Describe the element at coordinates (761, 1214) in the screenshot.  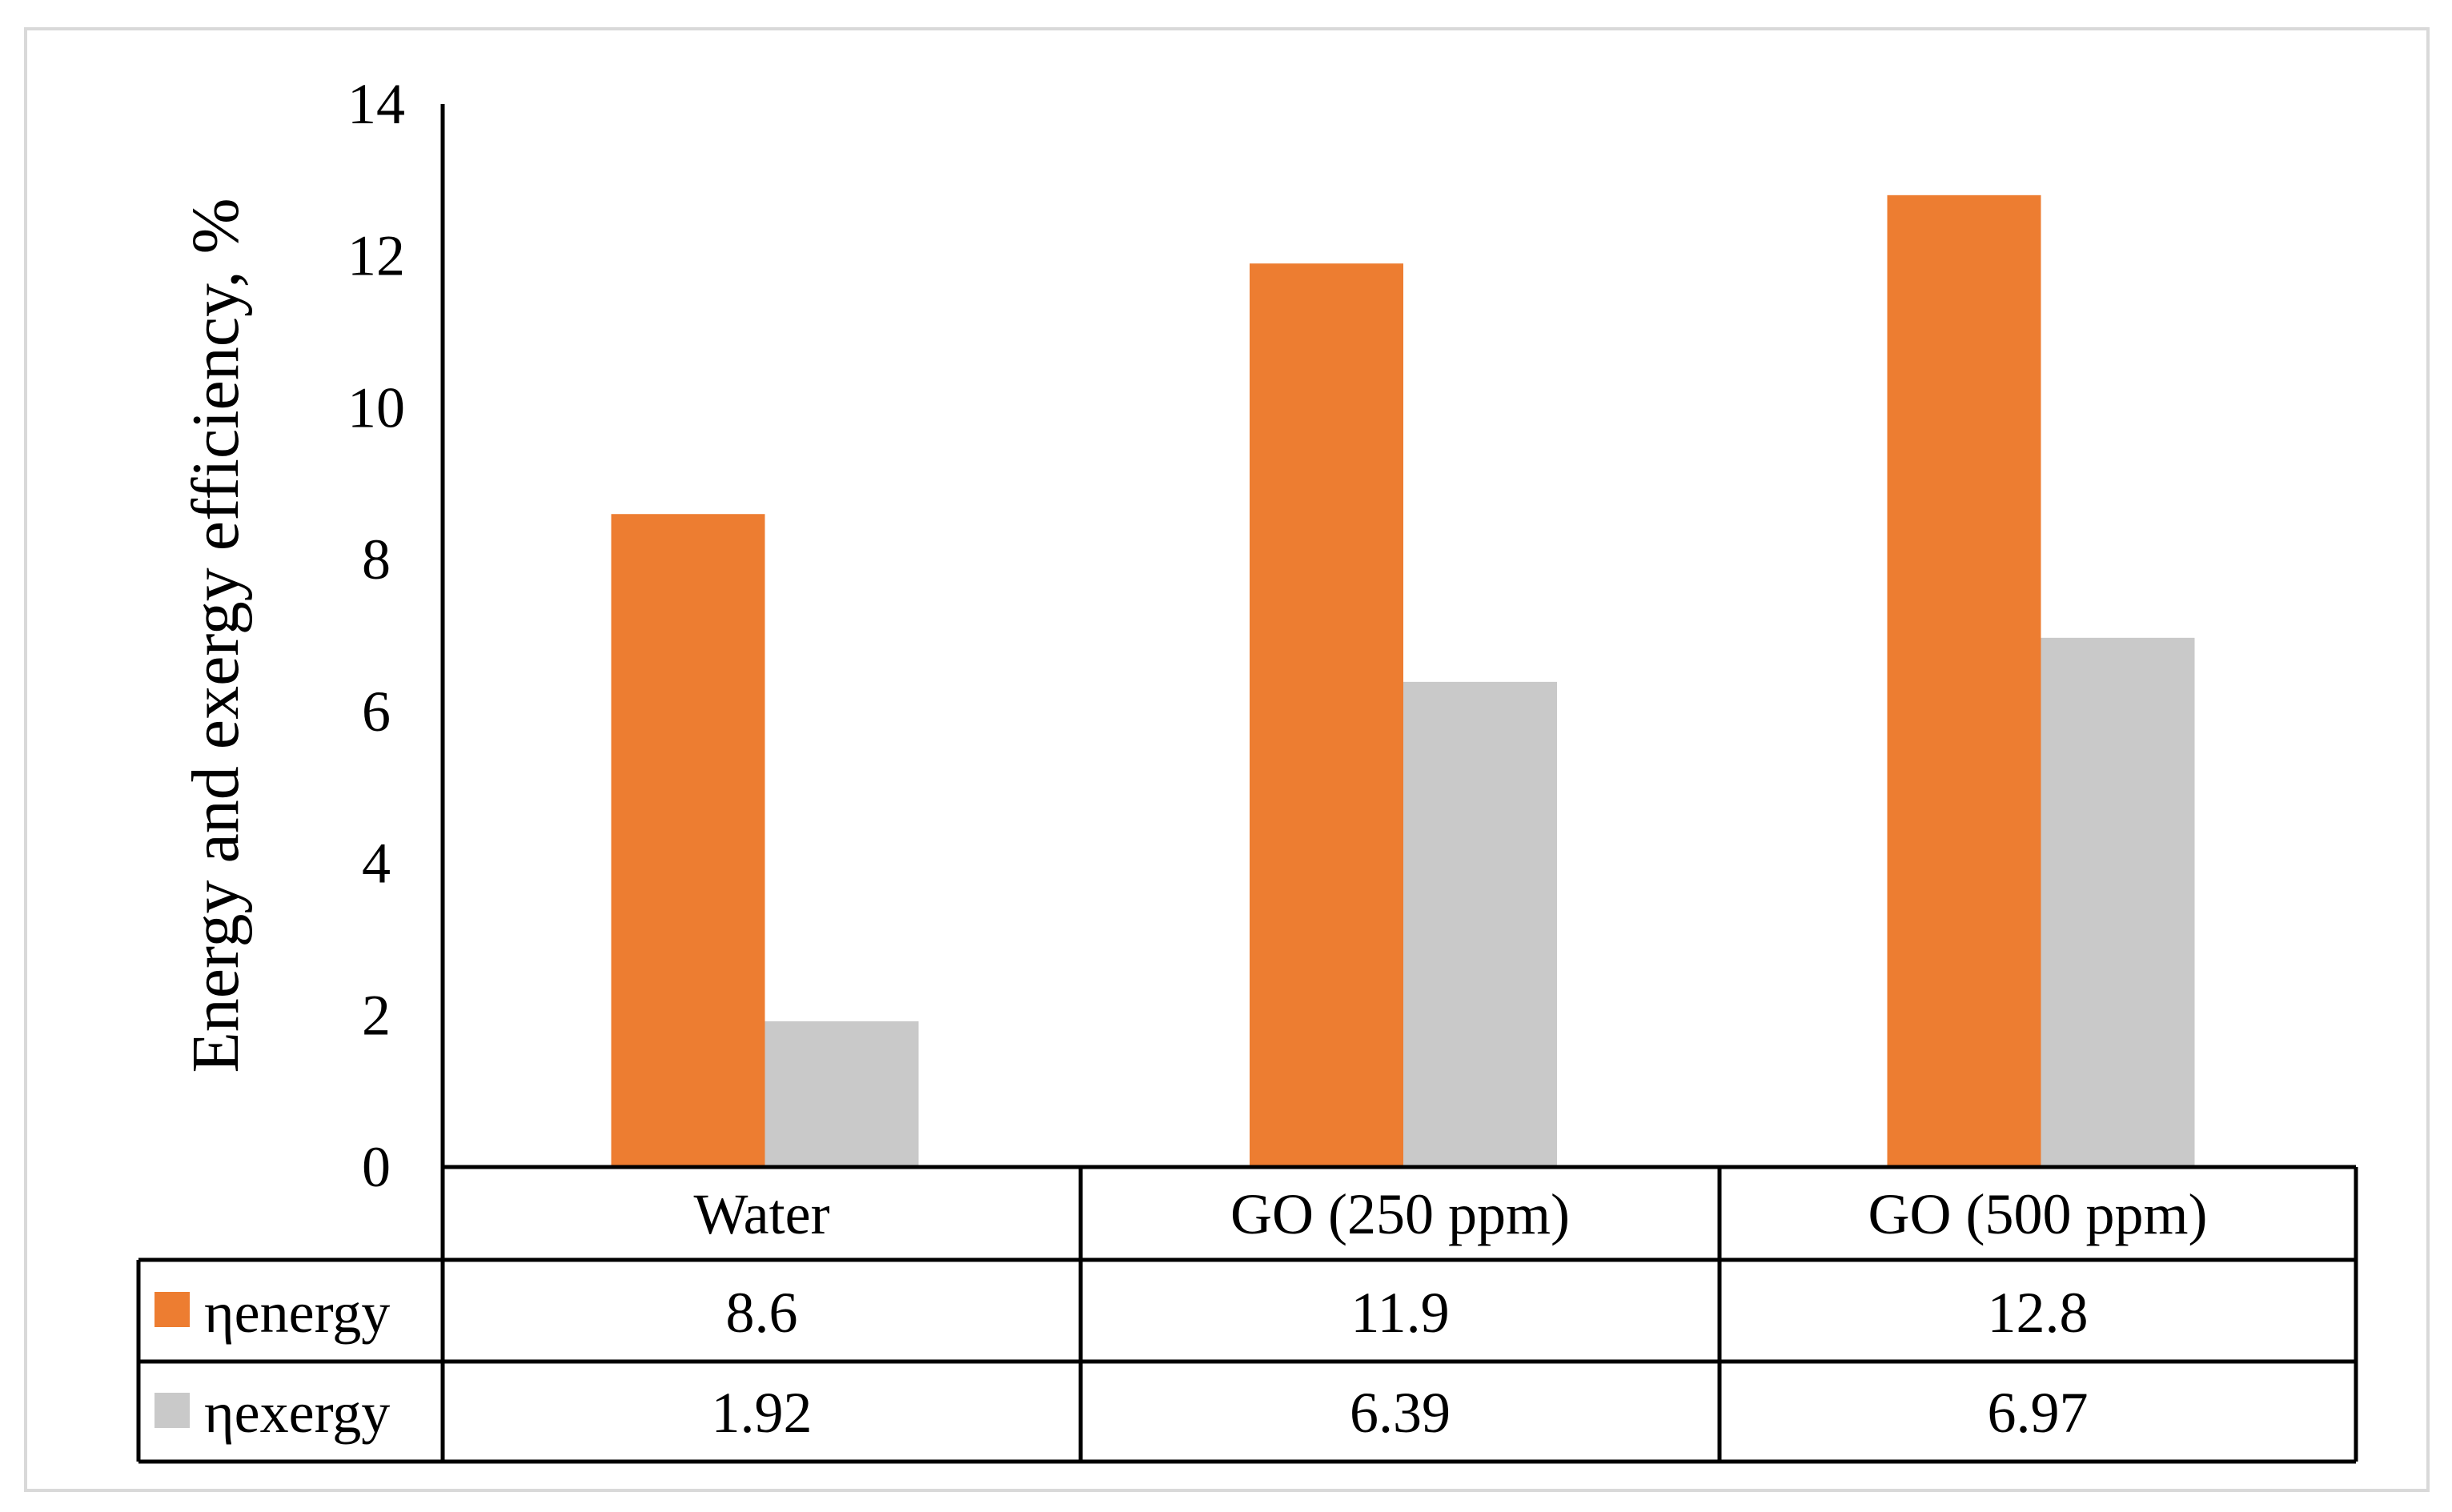
I see `category-label-1: Water` at that location.